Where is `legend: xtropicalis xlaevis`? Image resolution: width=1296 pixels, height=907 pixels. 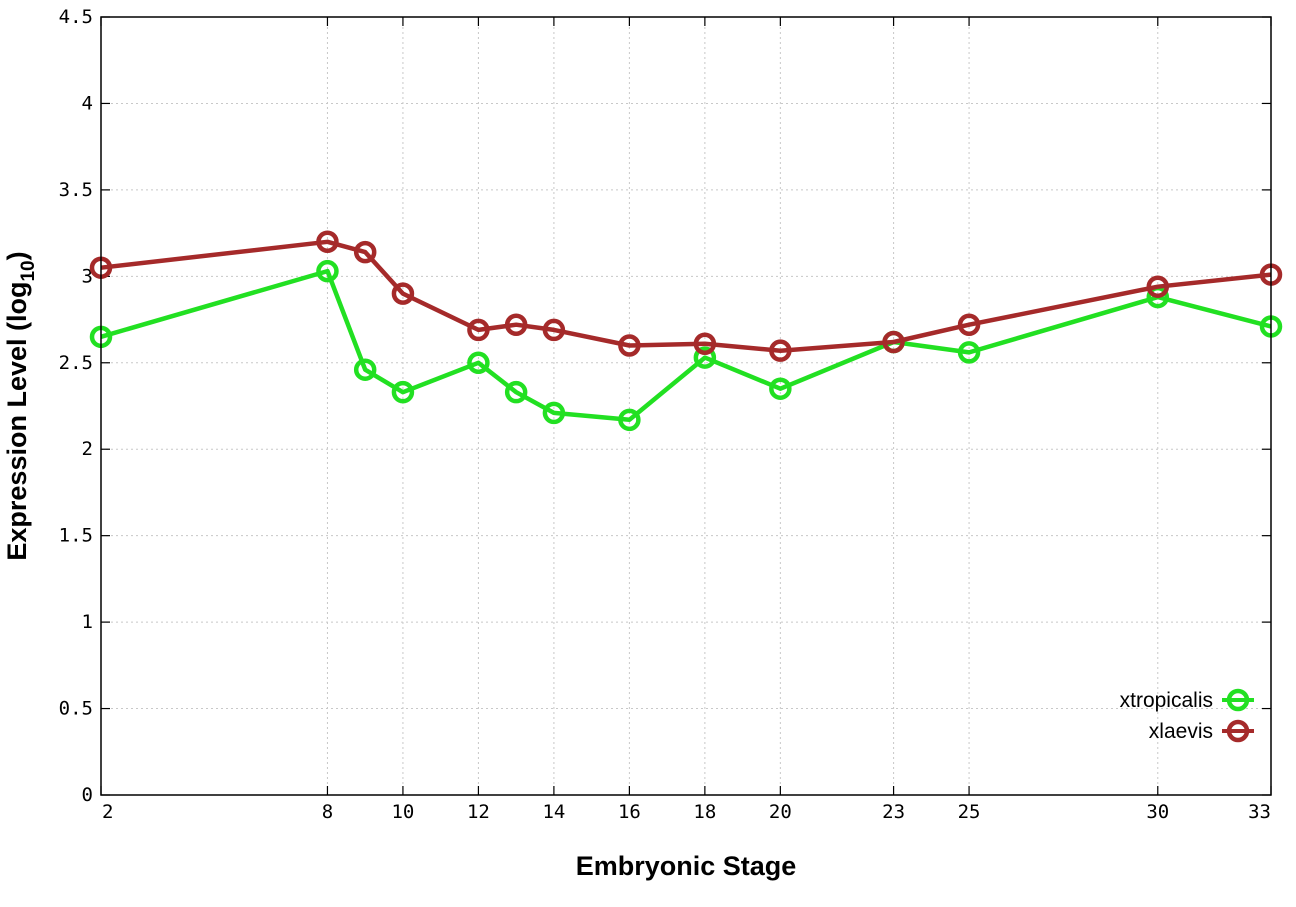 legend: xtropicalis xlaevis is located at coordinates (1187, 715).